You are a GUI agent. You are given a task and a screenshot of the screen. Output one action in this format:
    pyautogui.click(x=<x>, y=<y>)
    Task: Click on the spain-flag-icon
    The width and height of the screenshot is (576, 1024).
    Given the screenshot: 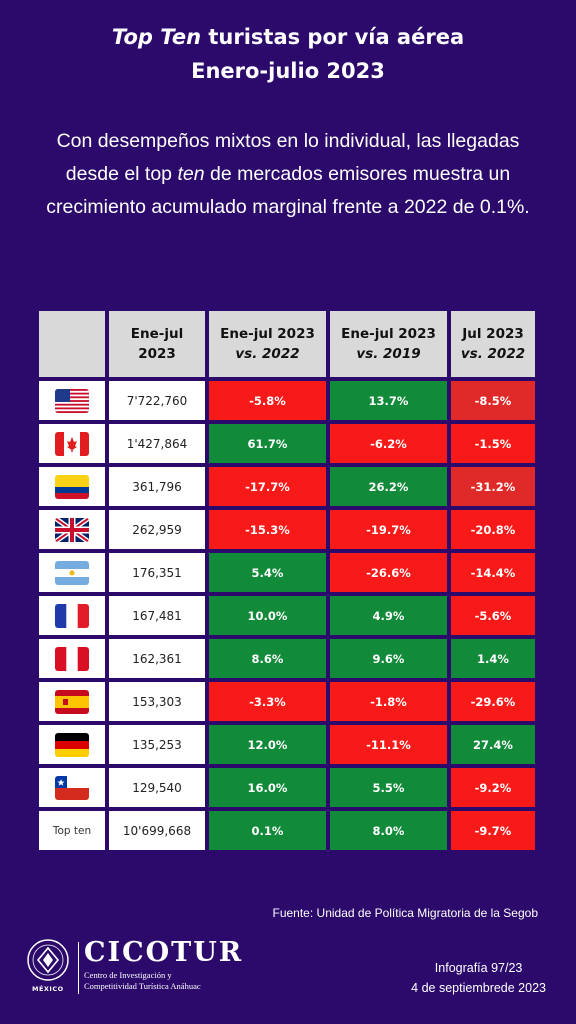 What is the action you would take?
    pyautogui.click(x=72, y=701)
    